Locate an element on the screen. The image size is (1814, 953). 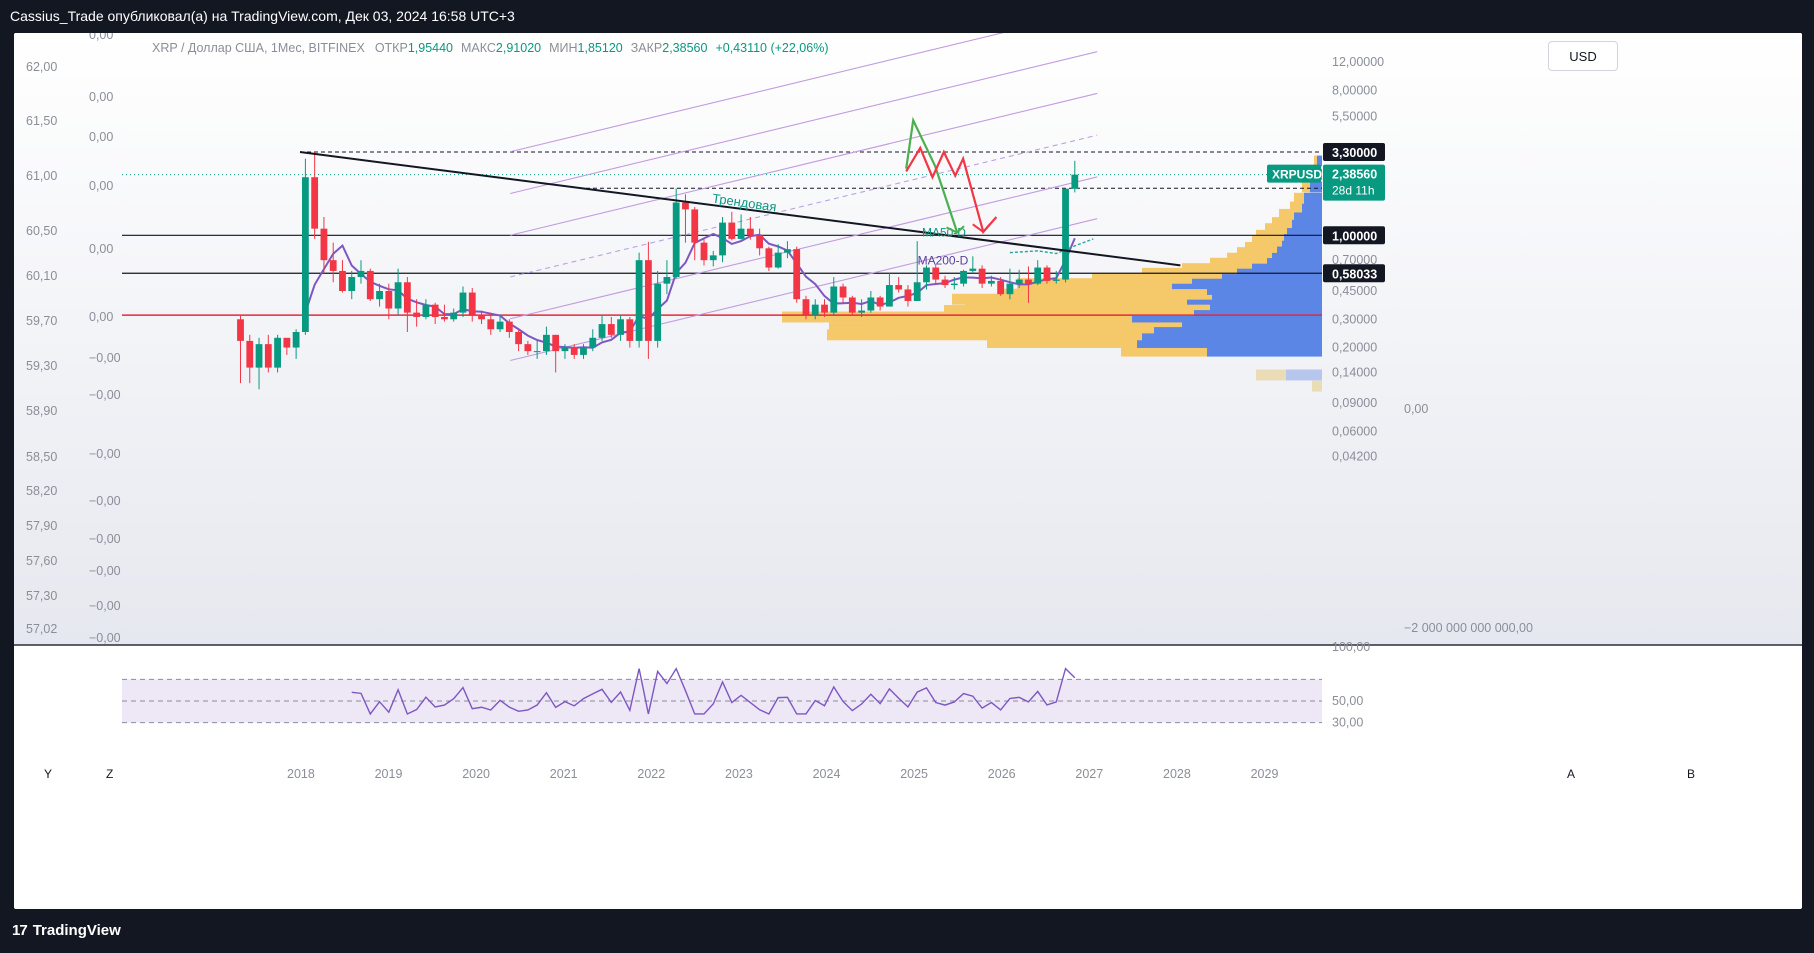
right-tick: 0,14000 is located at coordinates (1354, 372).